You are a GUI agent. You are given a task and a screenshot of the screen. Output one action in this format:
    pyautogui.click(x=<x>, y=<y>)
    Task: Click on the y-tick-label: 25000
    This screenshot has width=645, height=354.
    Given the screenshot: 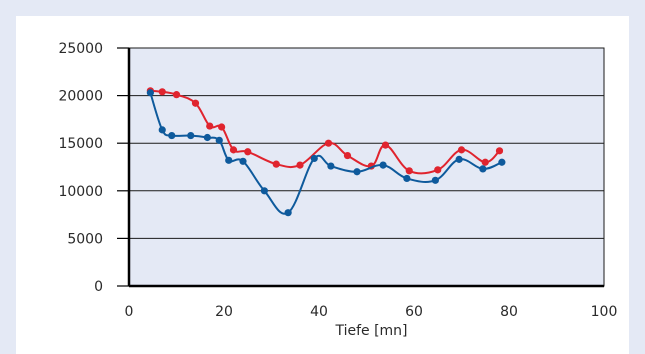 What is the action you would take?
    pyautogui.click(x=80, y=49)
    